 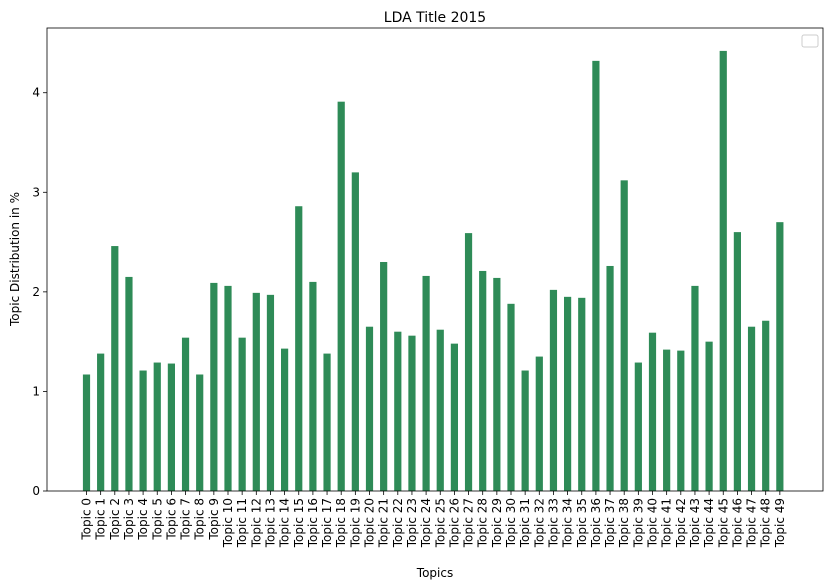 What do you see at coordinates (752, 523) in the screenshot?
I see `x-tick-label: Topic 47` at bounding box center [752, 523].